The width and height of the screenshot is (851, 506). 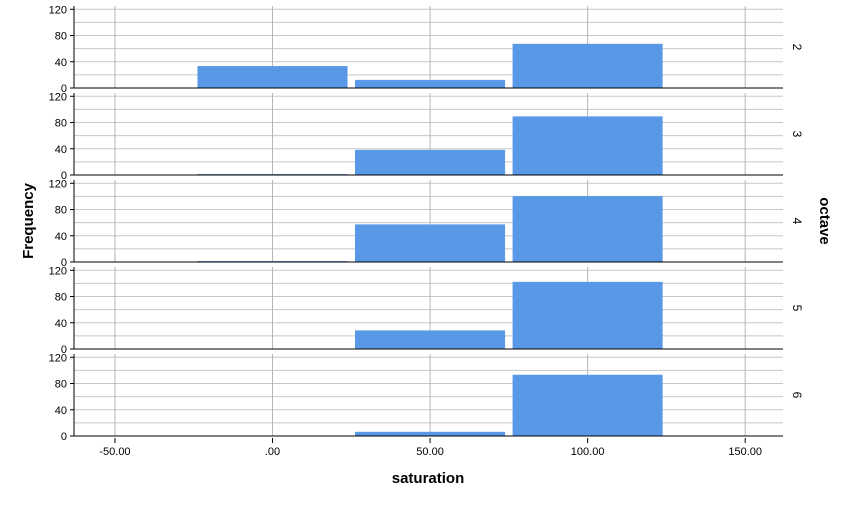 I want to click on x-axis-title: saturation, so click(x=428, y=478).